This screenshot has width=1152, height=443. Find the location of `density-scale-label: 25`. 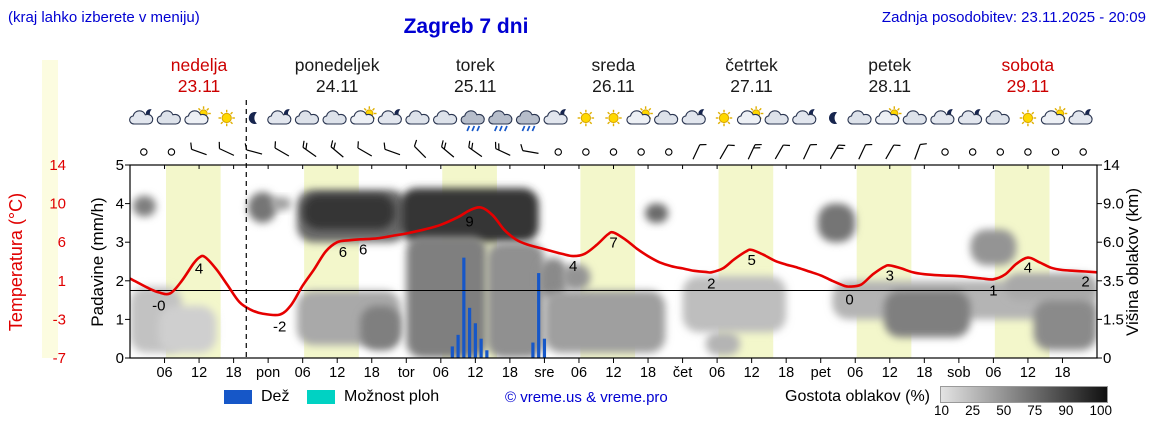

density-scale-label: 25 is located at coordinates (973, 410).